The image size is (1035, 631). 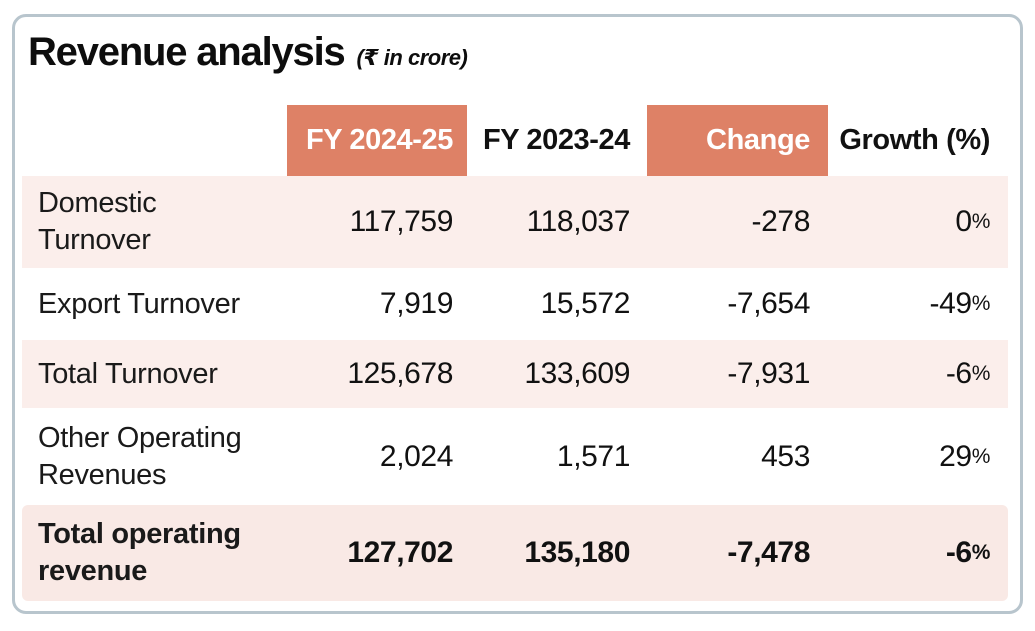 What do you see at coordinates (140, 456) in the screenshot?
I see `row-label: Other Operating Revenues` at bounding box center [140, 456].